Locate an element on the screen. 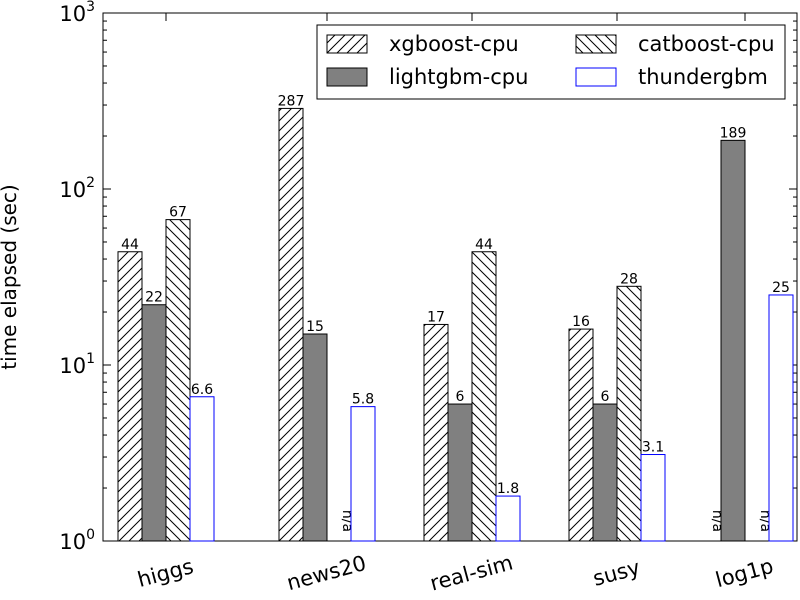 This screenshot has width=800, height=600. data-label: 22 is located at coordinates (154, 298).